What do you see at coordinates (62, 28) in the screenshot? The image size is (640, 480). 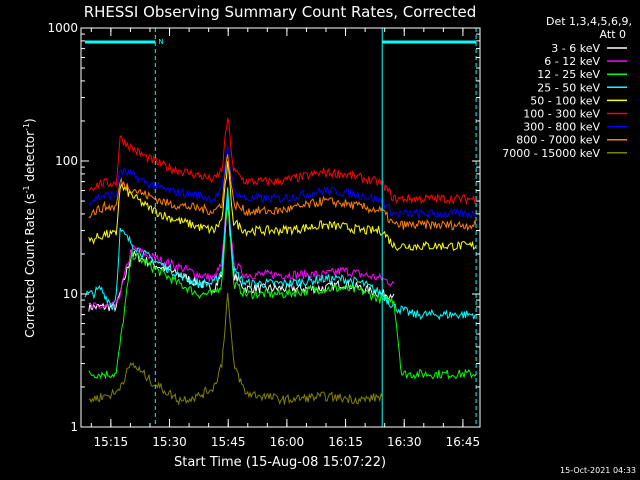 I see `y-tick-label: 1000` at bounding box center [62, 28].